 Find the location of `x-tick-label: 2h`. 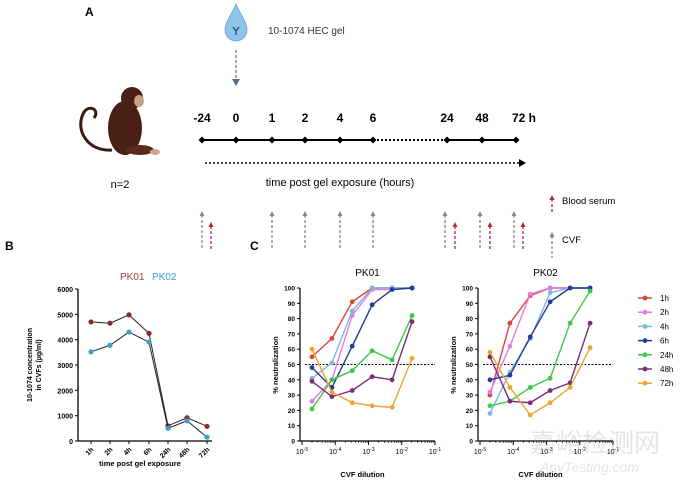

x-tick-label: 2h is located at coordinates (109, 451).